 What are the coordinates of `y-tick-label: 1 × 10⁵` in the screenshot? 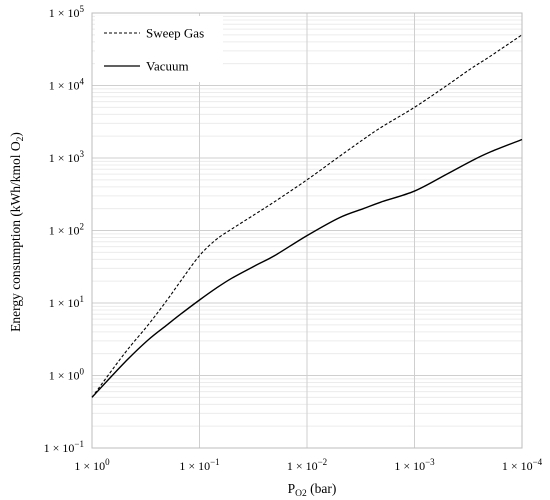 It's located at (67, 12).